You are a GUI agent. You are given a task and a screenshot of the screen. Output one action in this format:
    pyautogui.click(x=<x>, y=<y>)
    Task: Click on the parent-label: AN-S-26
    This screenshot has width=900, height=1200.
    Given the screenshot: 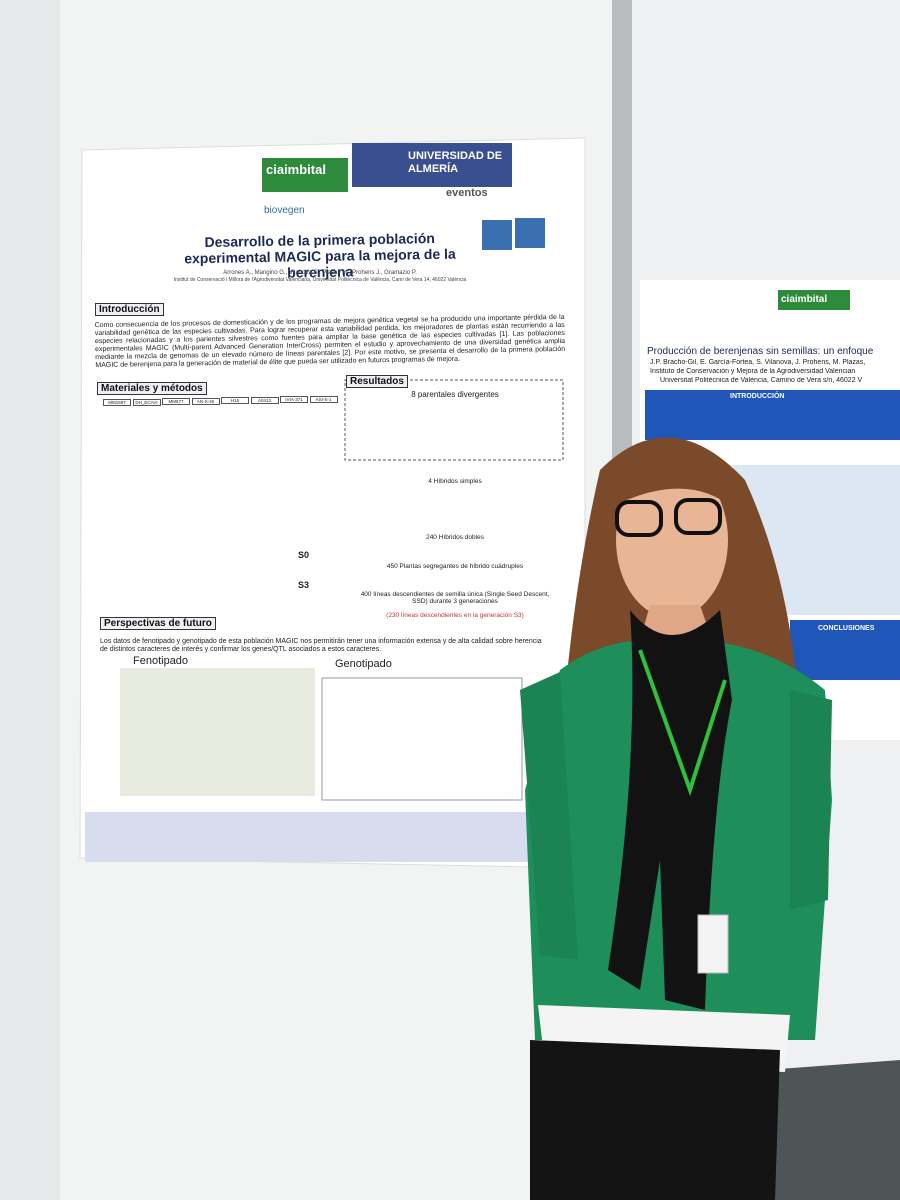 What is the action you would take?
    pyautogui.click(x=205, y=401)
    